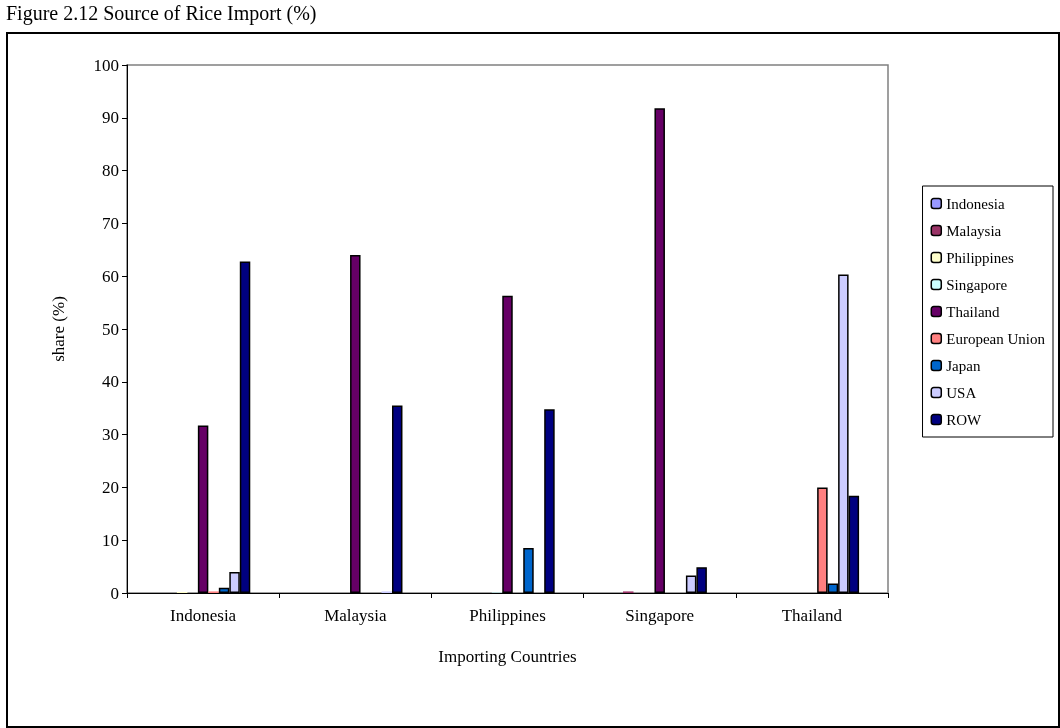 This screenshot has height=728, width=1060. I want to click on y-tick-label: 80, so click(110, 171).